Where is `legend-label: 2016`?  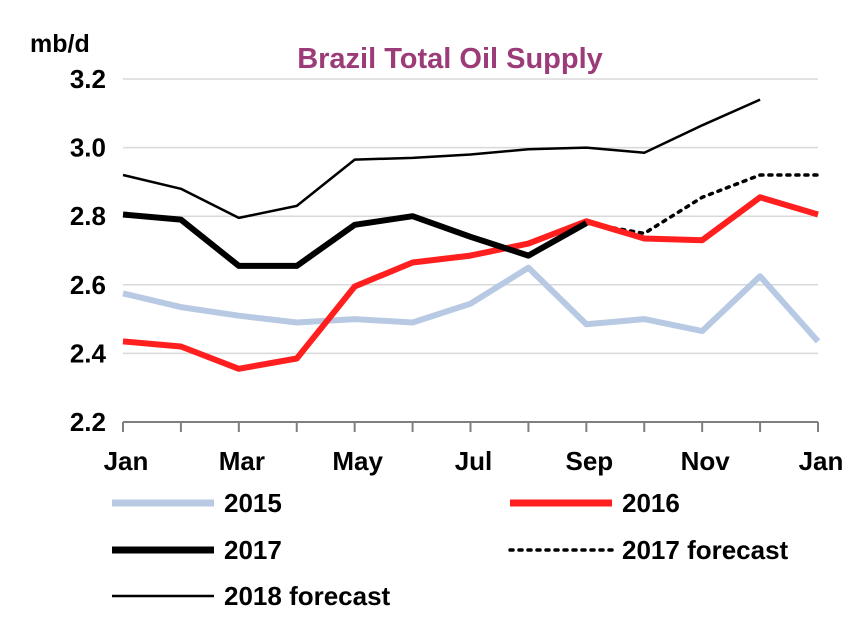 legend-label: 2016 is located at coordinates (651, 503).